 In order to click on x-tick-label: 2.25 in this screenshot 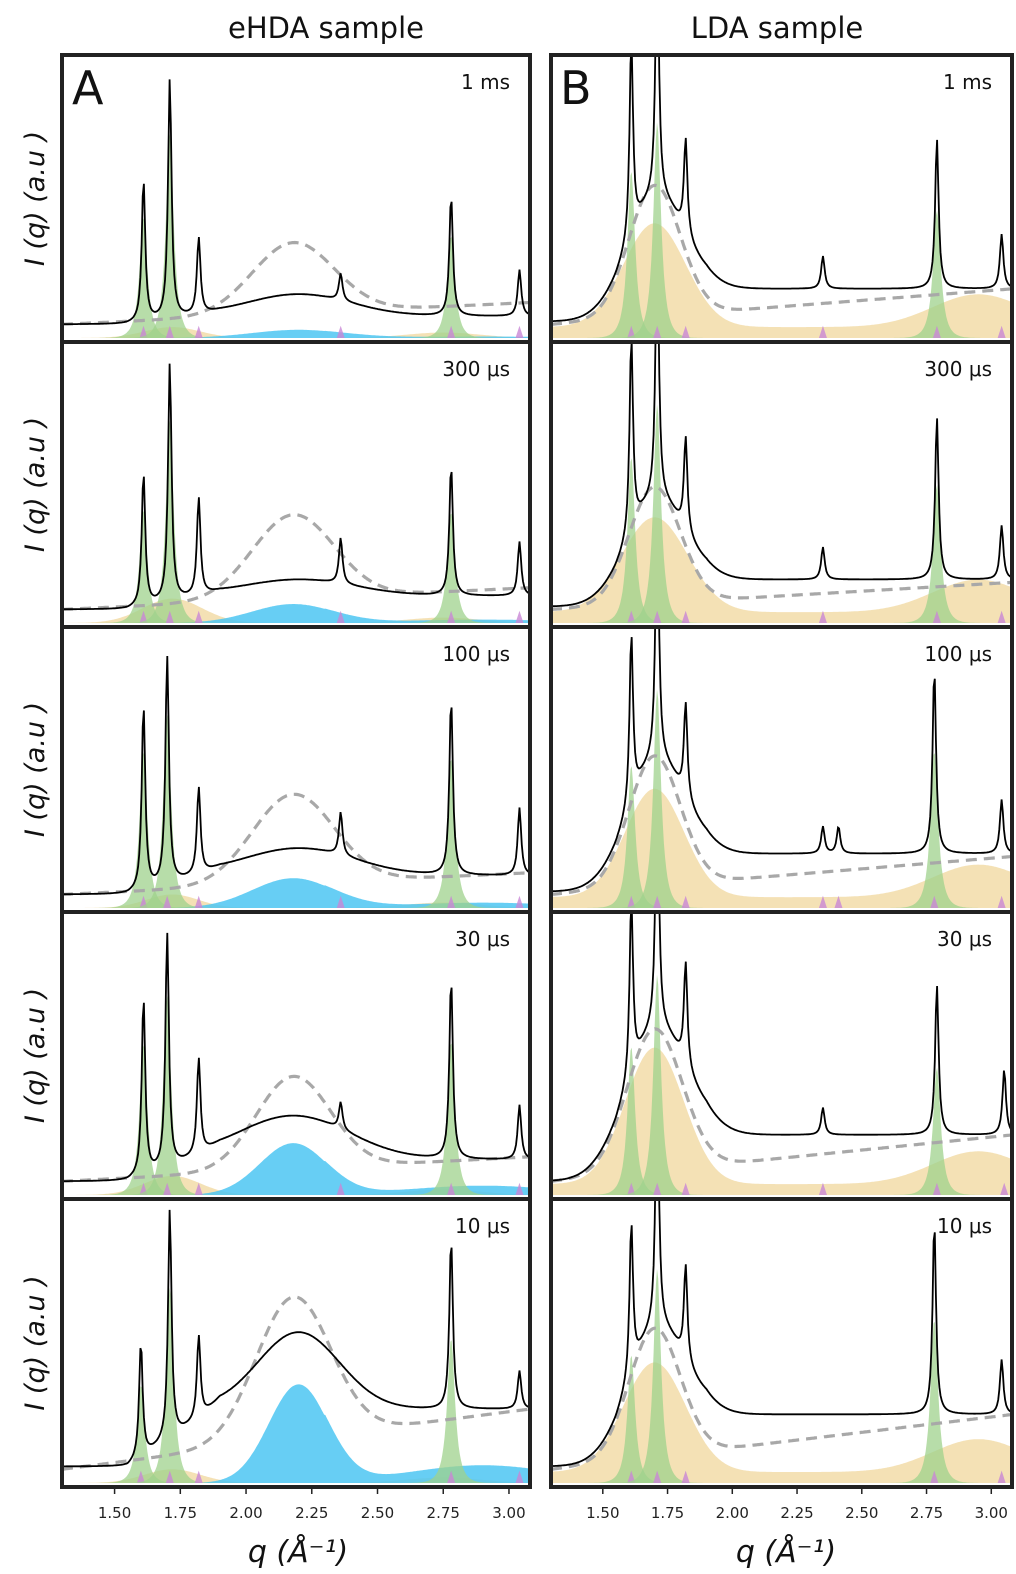, I will do `click(311, 1513)`.